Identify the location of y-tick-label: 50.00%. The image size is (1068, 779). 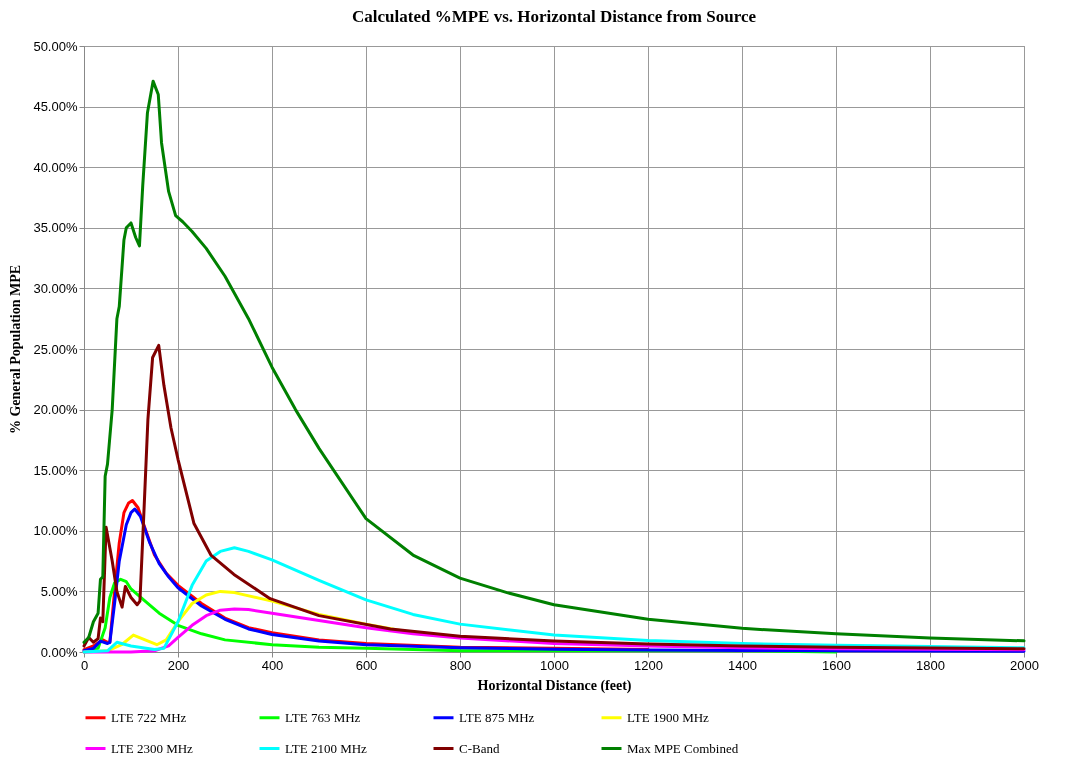
(55, 46).